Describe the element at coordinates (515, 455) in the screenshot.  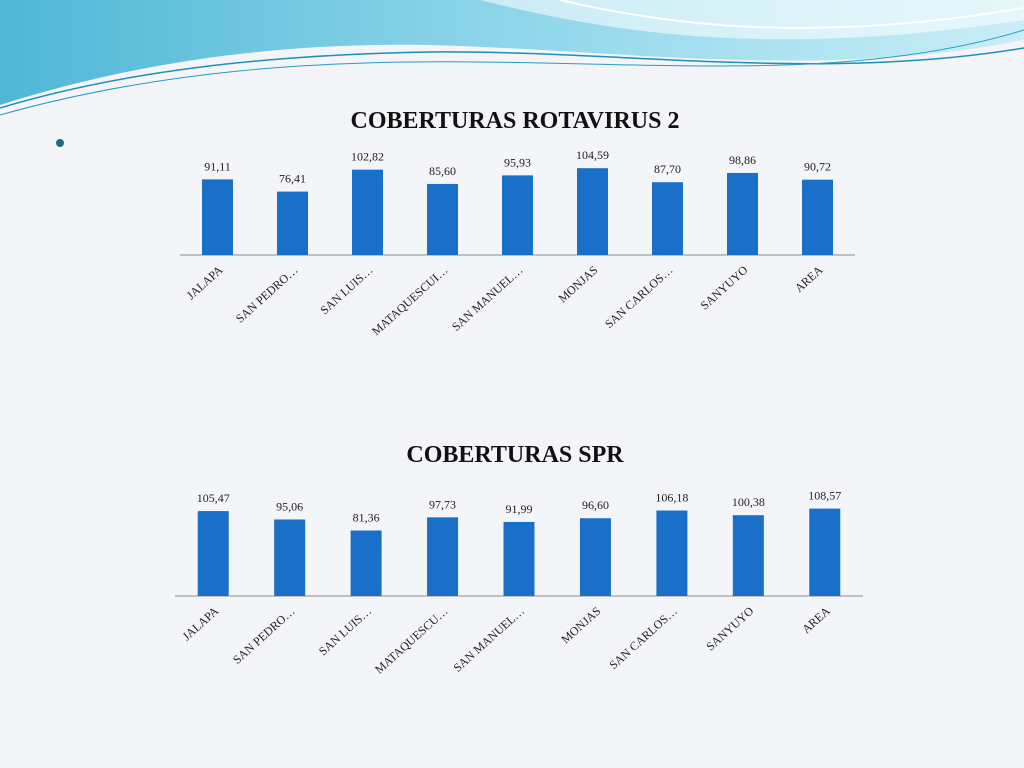
I see `chart-title-spr: COBERTURAS SPR` at that location.